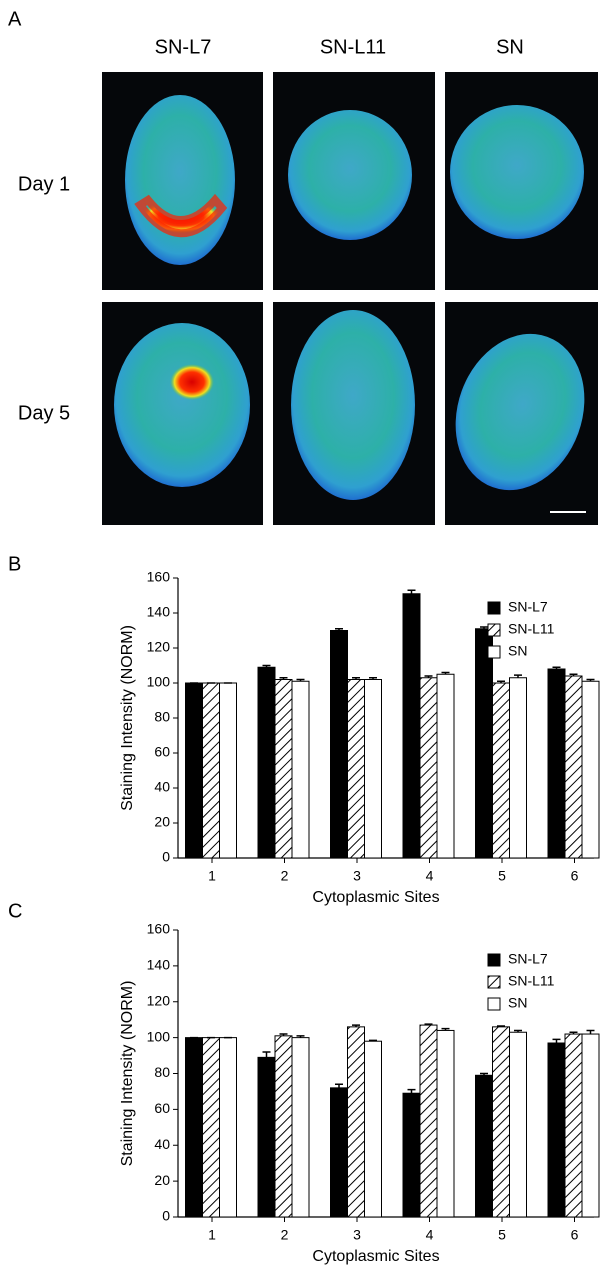 The width and height of the screenshot is (601, 1280). What do you see at coordinates (502, 1235) in the screenshot?
I see `x-tick-label: 5` at bounding box center [502, 1235].